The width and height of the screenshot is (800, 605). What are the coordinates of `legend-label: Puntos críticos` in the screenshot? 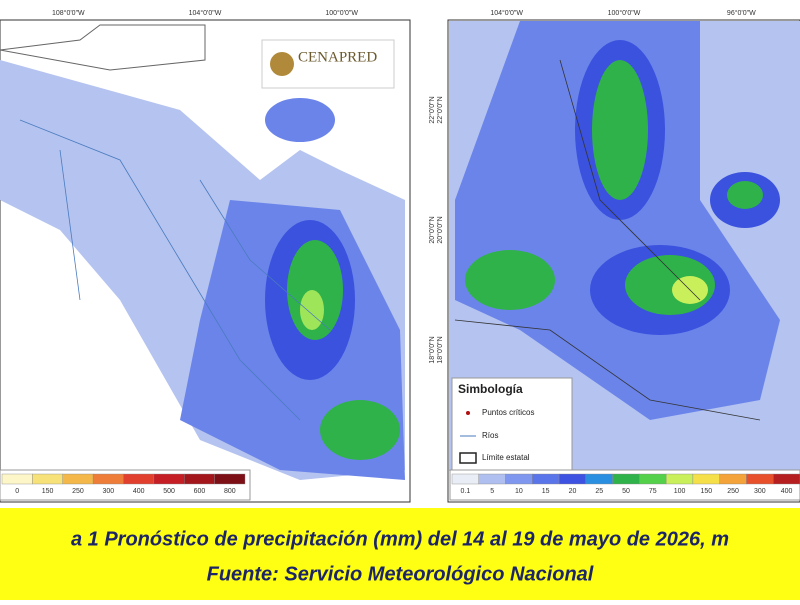 It's located at (508, 412).